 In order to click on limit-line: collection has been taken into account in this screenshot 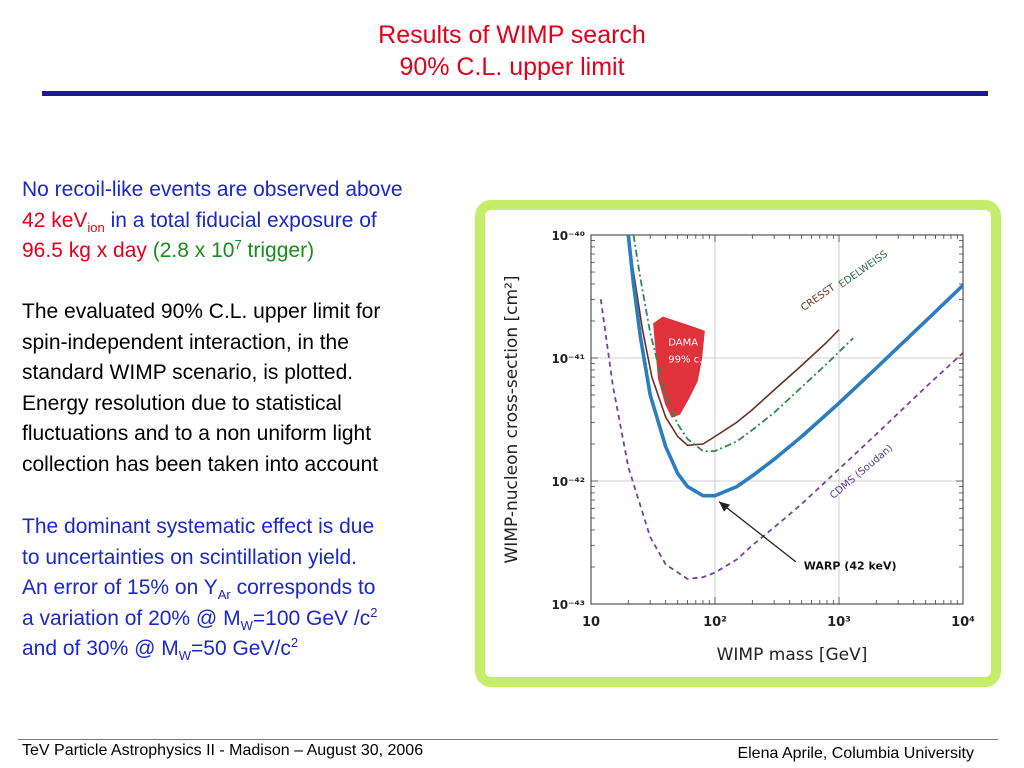, I will do `click(200, 464)`.